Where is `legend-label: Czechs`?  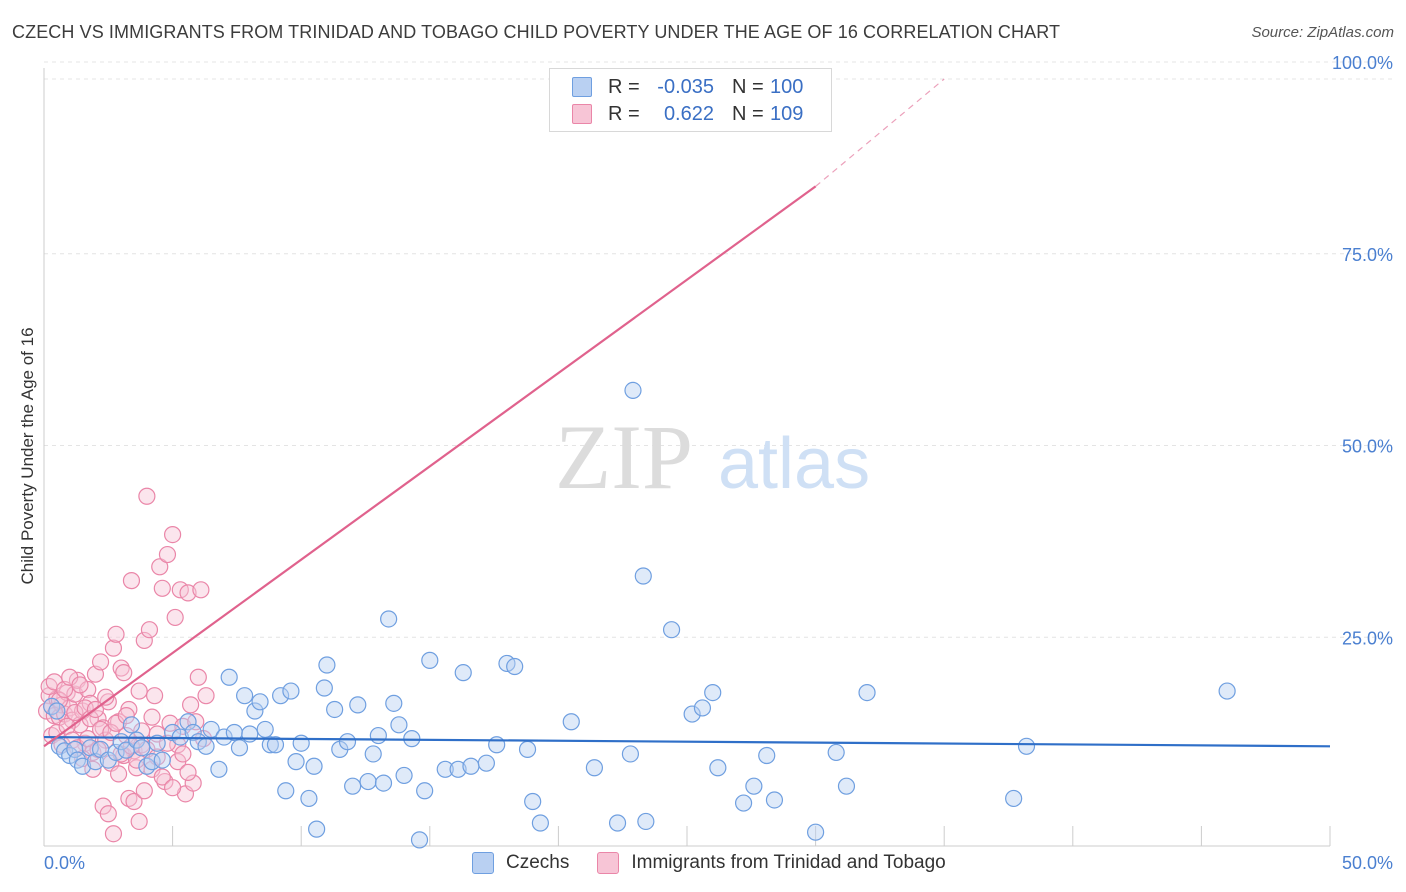 legend-label: Czechs is located at coordinates (538, 862).